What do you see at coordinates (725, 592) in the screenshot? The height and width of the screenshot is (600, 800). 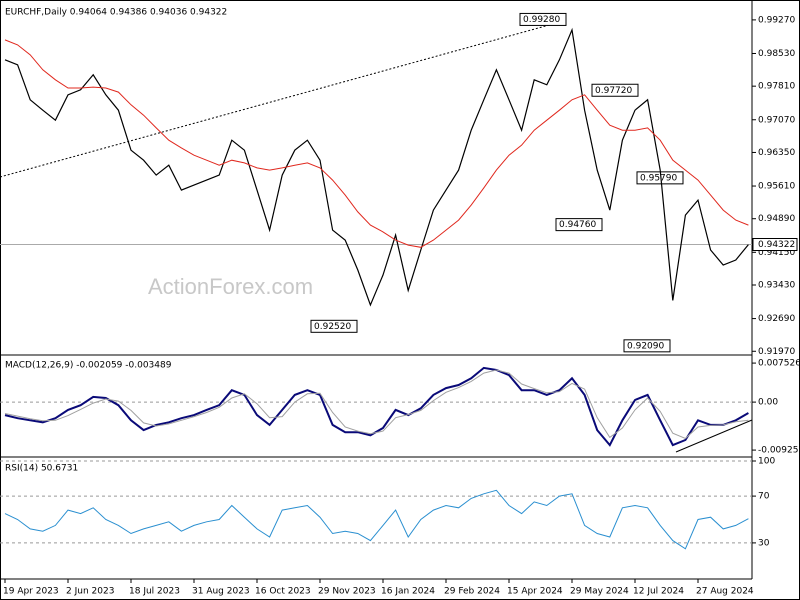 I see `x-tick-label: 27 Aug 2024` at bounding box center [725, 592].